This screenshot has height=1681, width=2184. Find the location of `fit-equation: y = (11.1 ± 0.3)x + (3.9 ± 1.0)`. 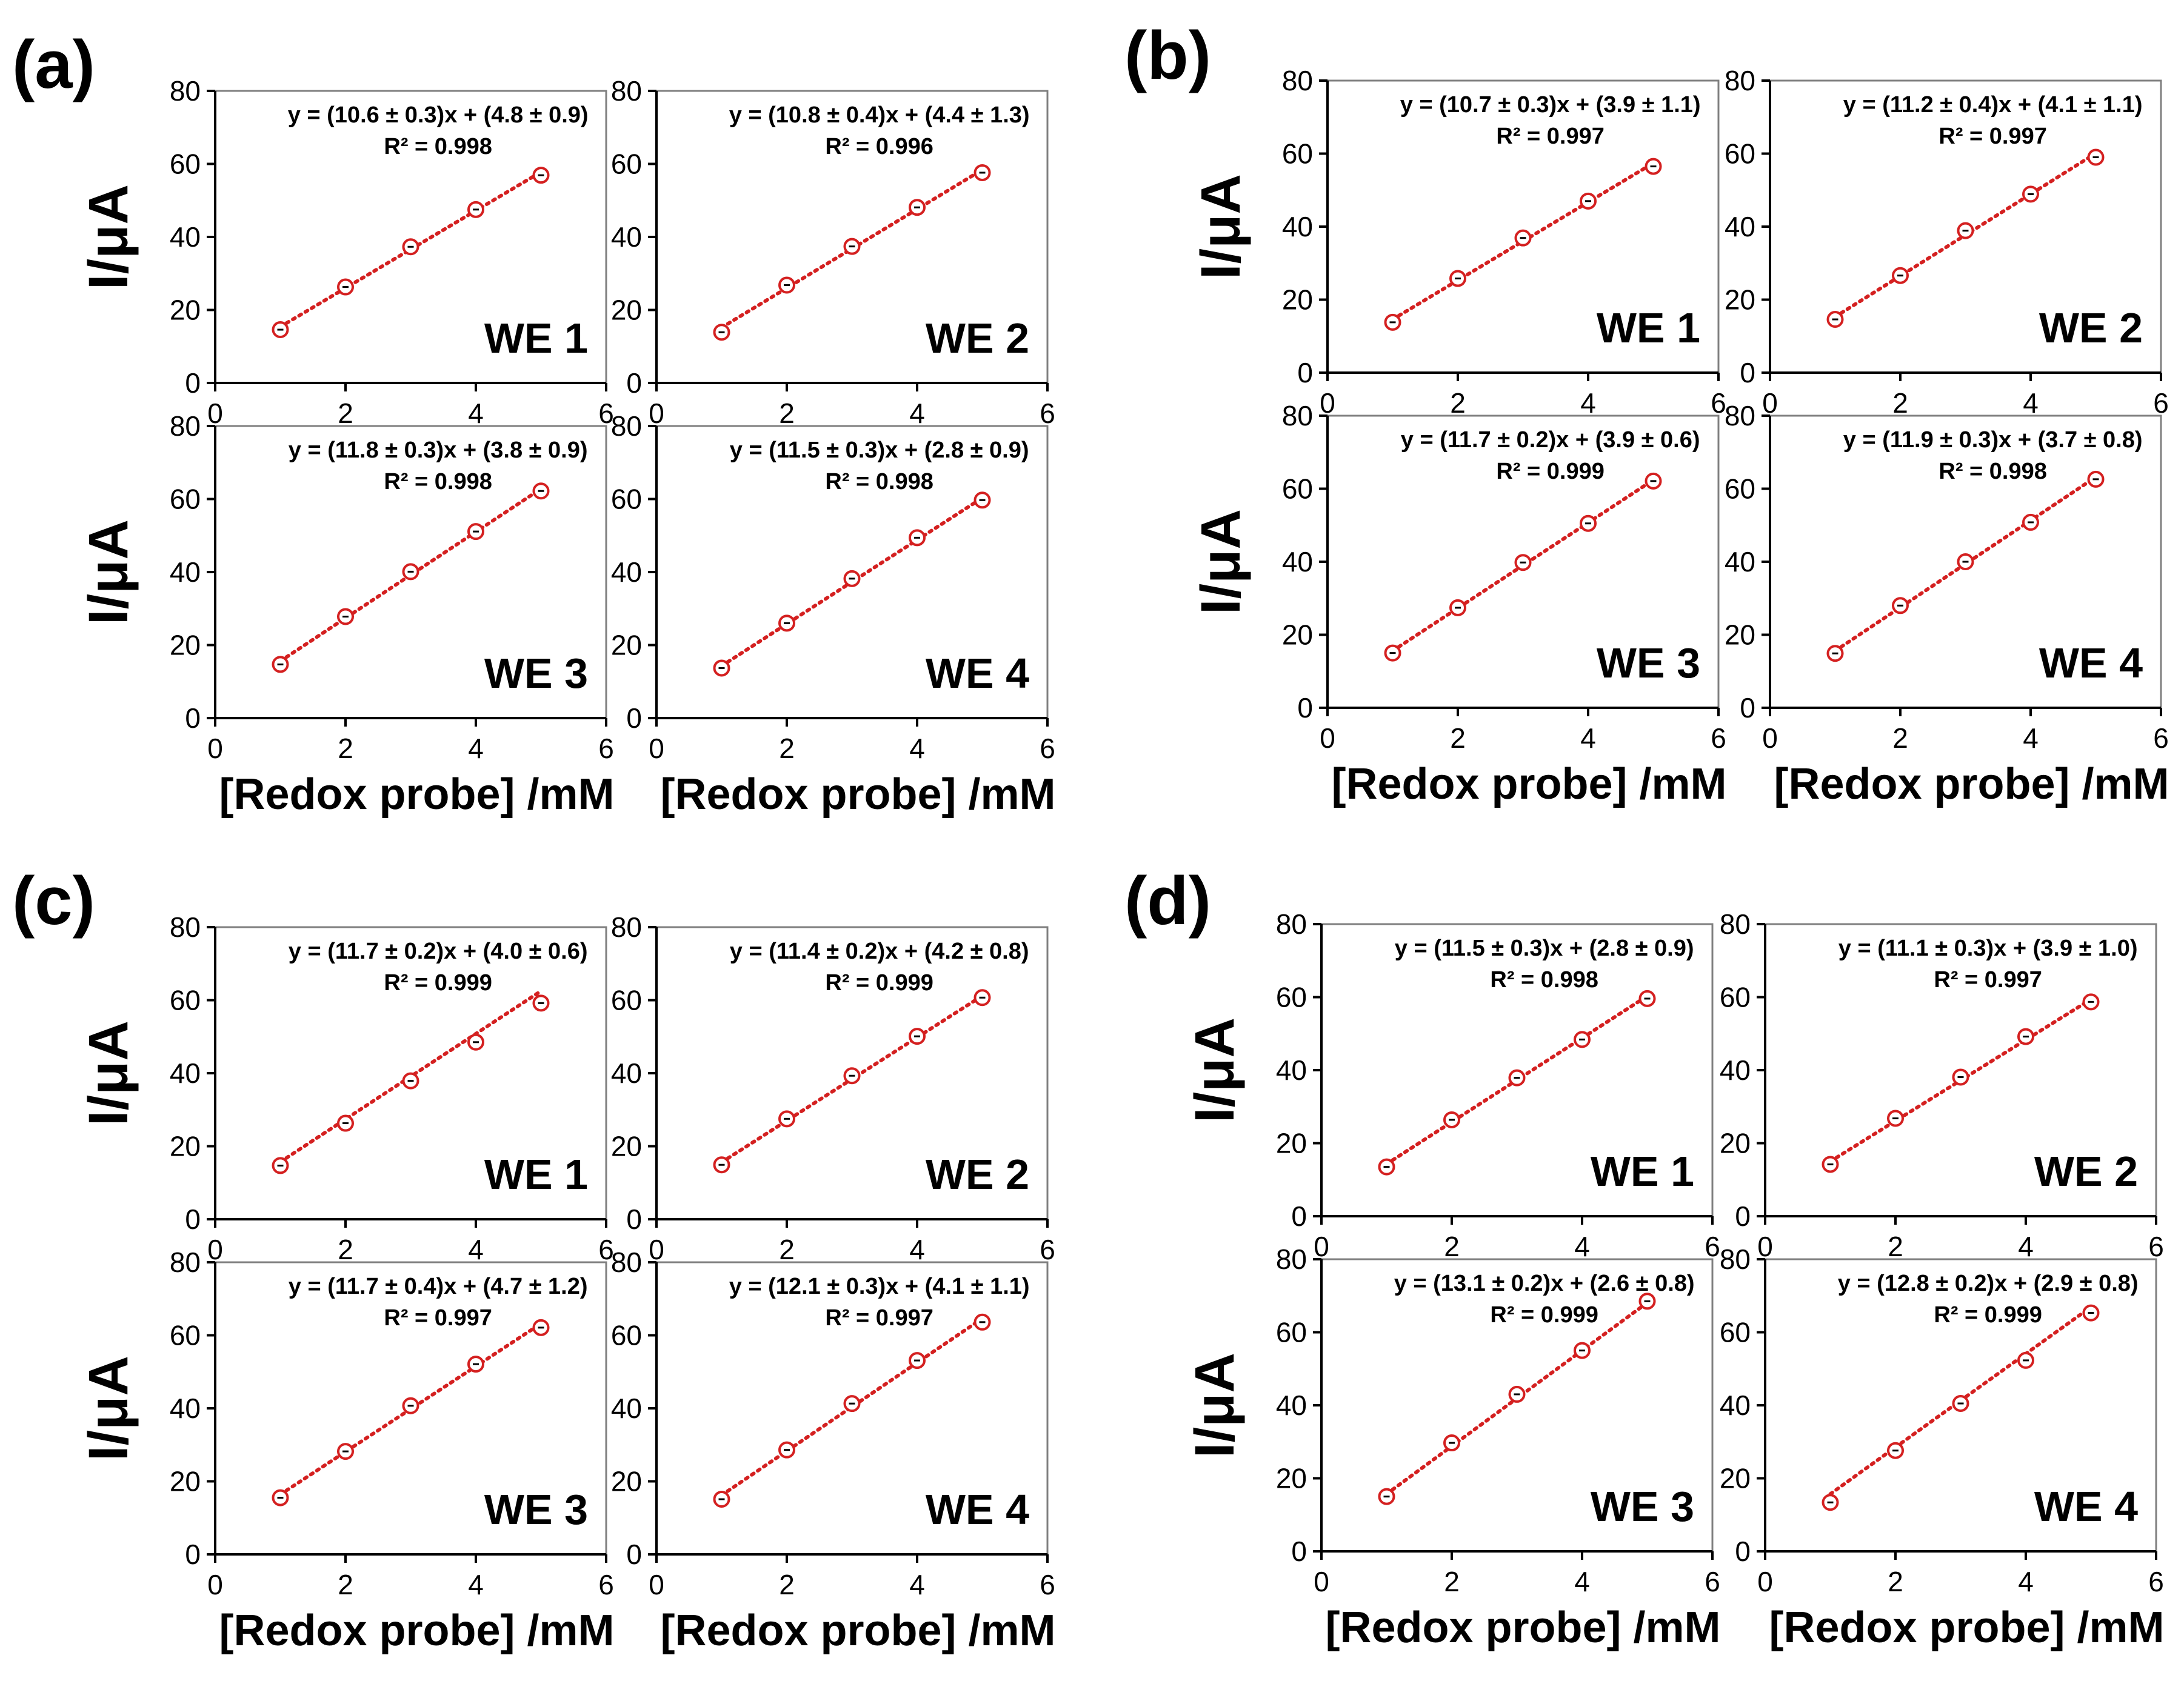

fit-equation: y = (11.1 ± 0.3)x + (3.9 ± 1.0) is located at coordinates (1988, 949).